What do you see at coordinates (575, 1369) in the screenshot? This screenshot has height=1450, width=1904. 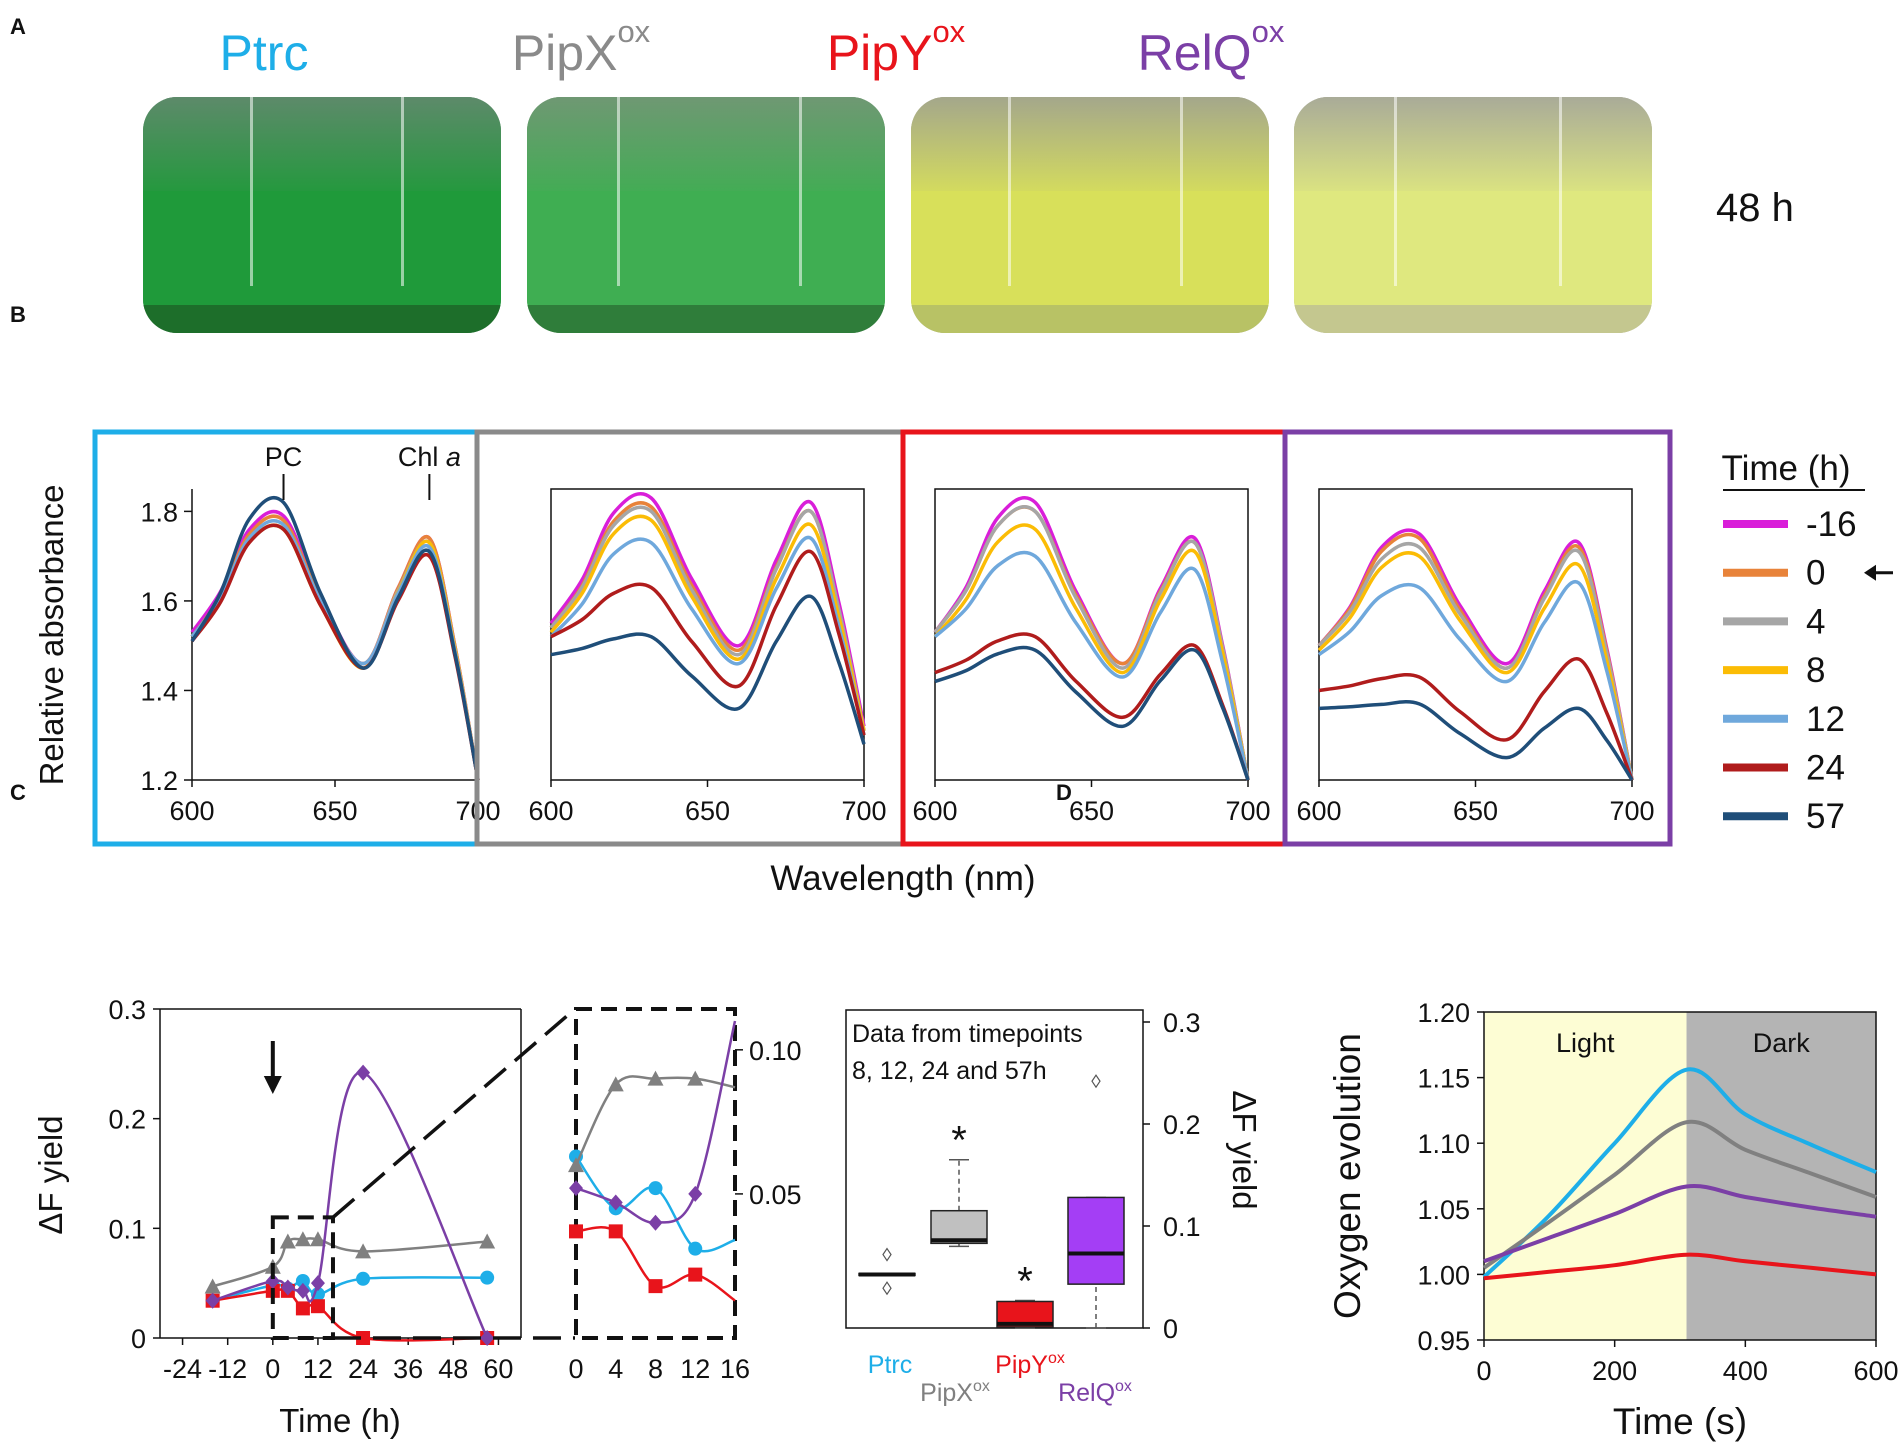 I see `inset-x-tick-label: 0` at bounding box center [575, 1369].